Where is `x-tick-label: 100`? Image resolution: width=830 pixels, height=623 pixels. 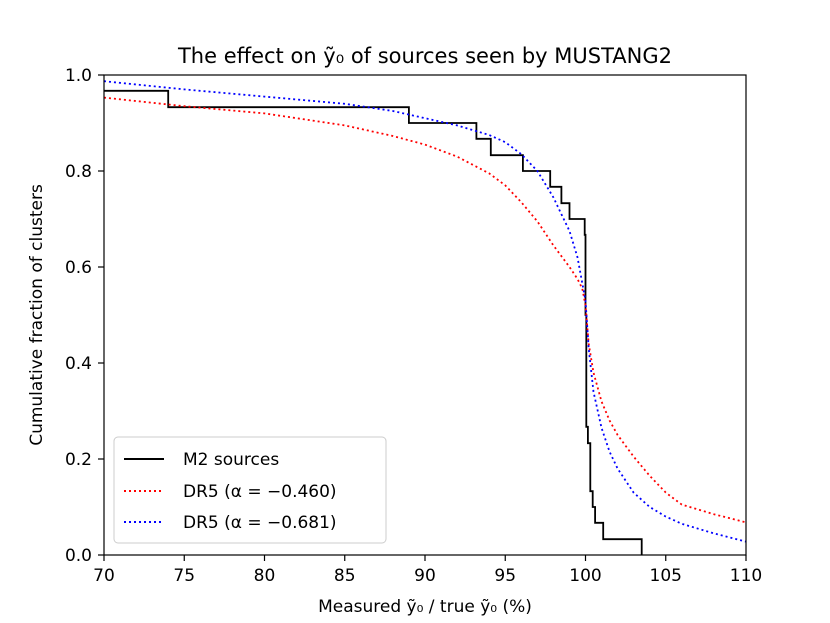 x-tick-label: 100 is located at coordinates (585, 576).